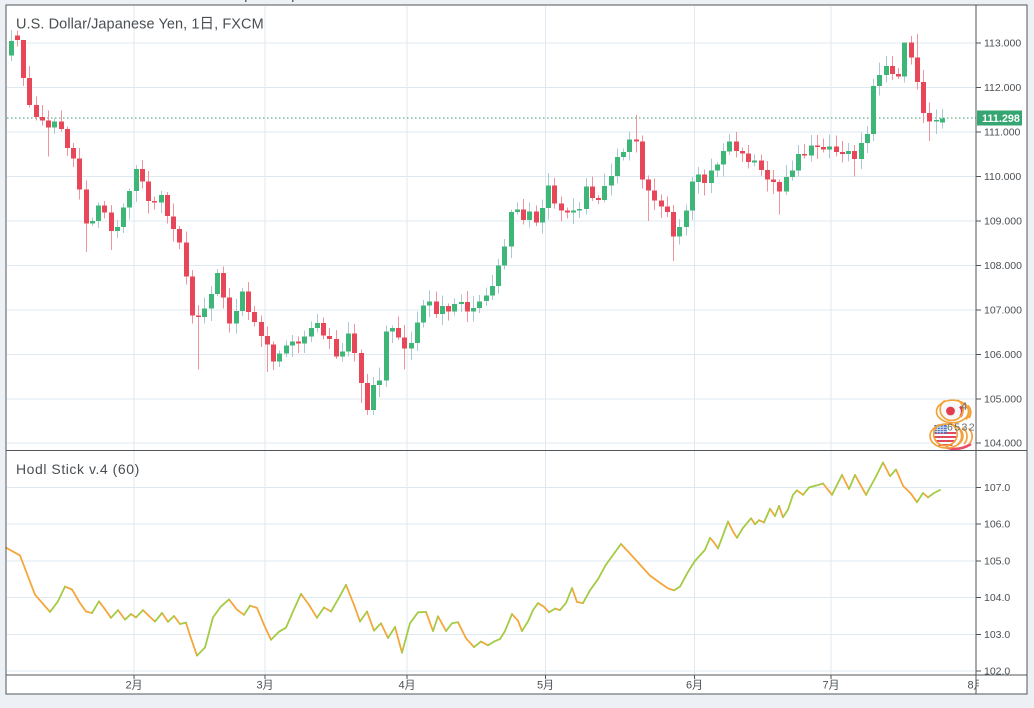 Image resolution: width=1034 pixels, height=708 pixels. I want to click on svg-text: 7月, so click(830, 686).